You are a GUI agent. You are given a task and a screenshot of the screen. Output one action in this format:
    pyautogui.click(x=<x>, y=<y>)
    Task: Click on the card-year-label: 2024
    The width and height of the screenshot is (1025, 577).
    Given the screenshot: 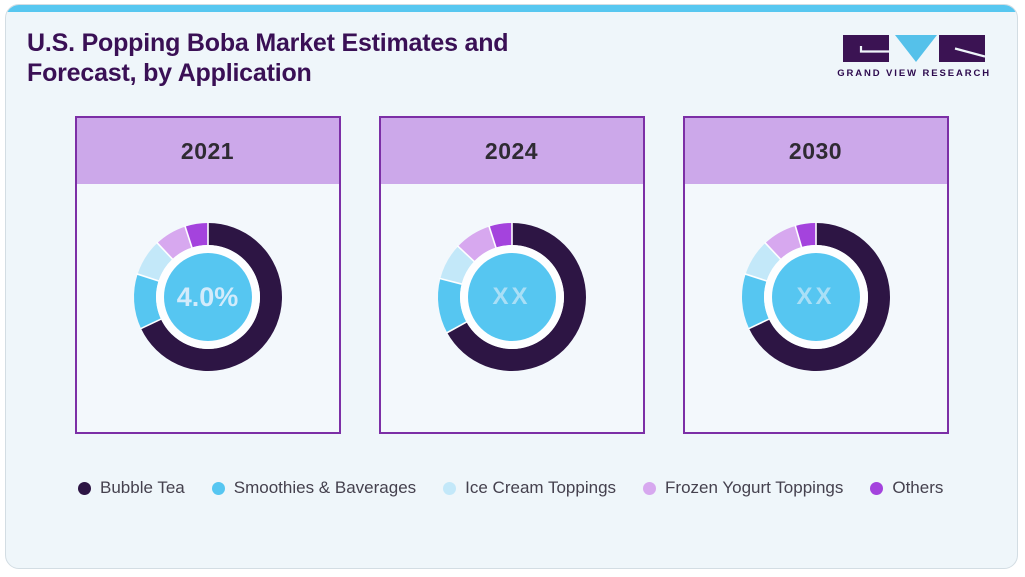 What is the action you would take?
    pyautogui.click(x=511, y=150)
    